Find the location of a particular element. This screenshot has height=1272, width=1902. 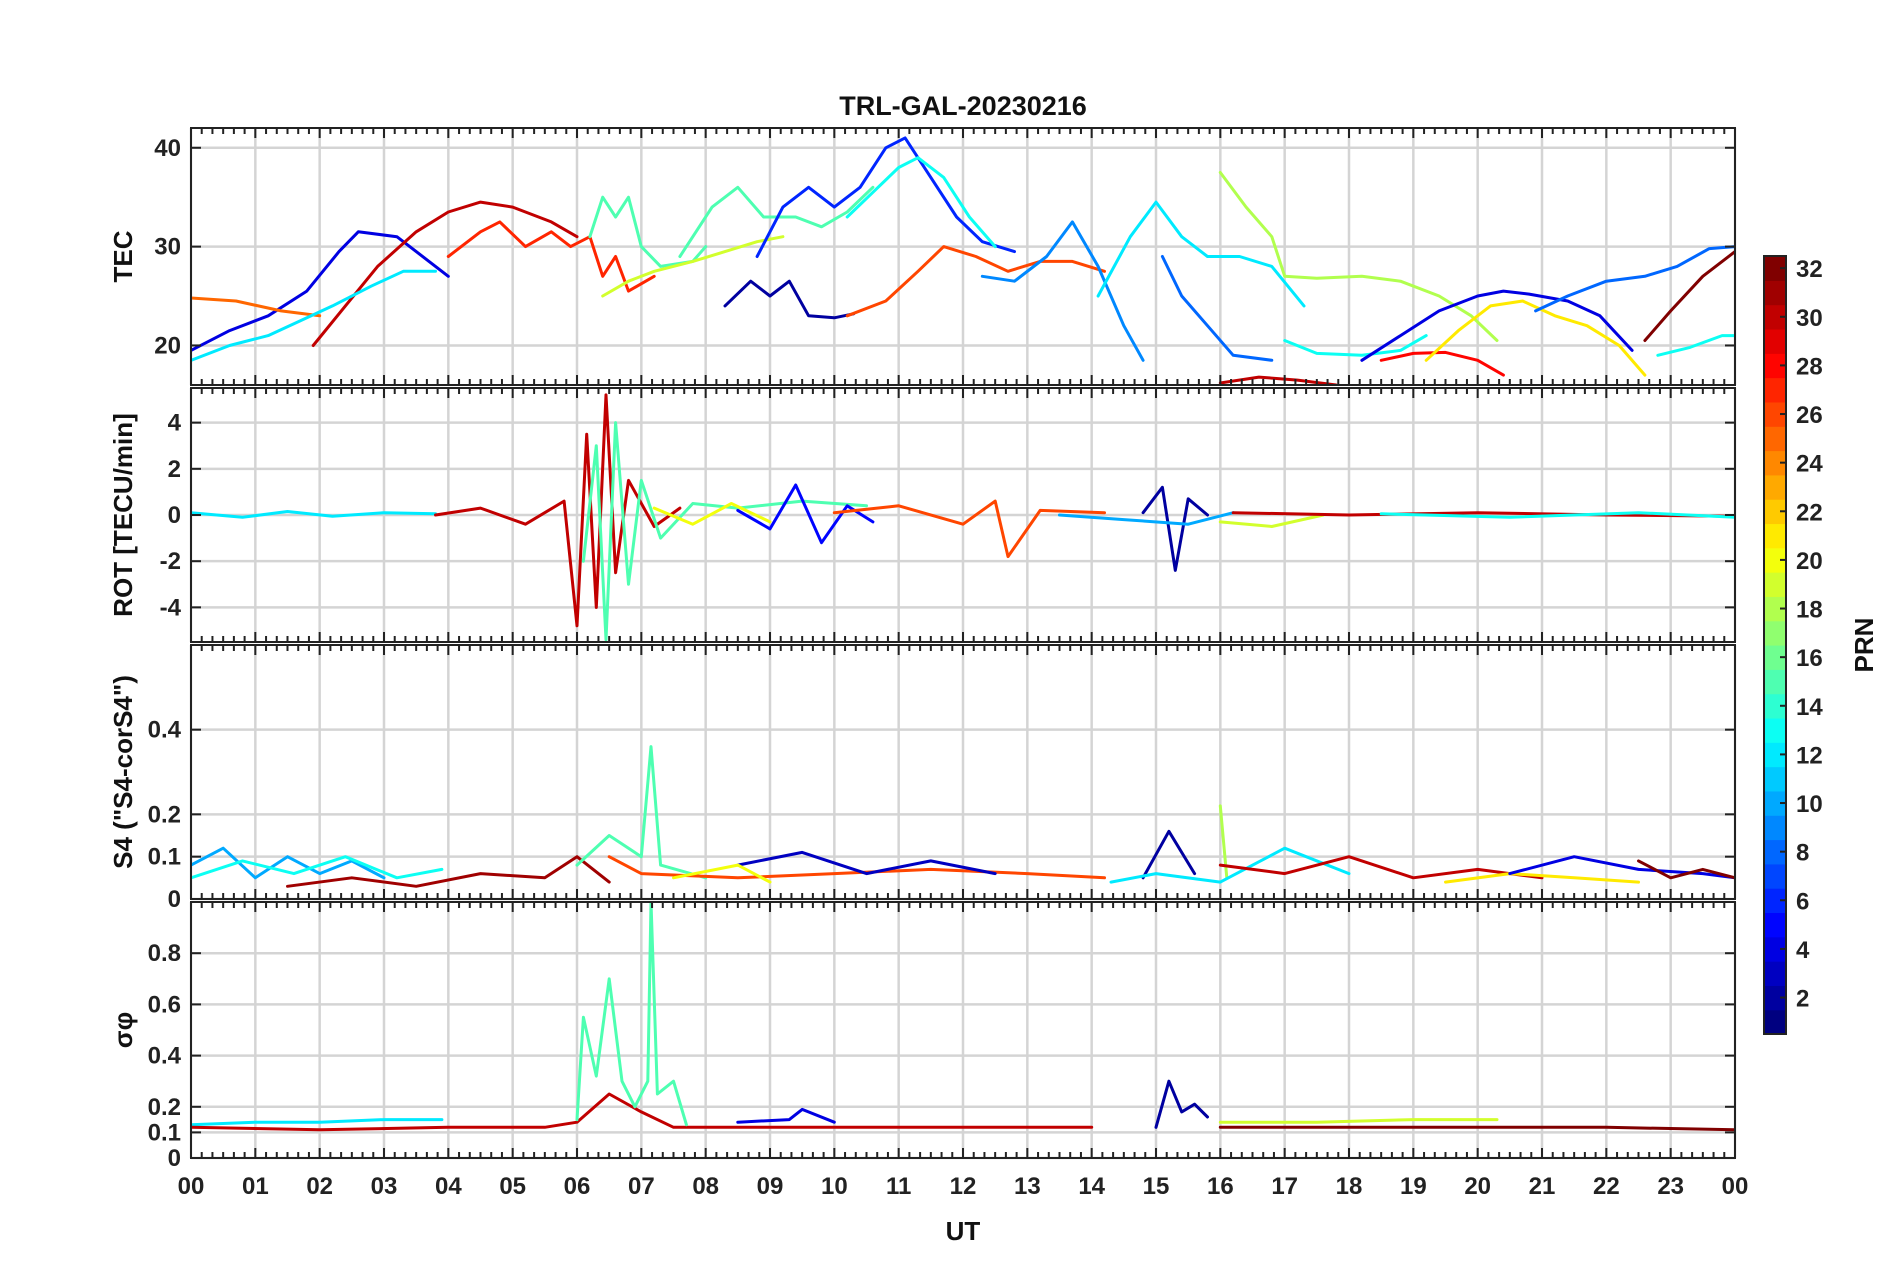

y-tick-label-s4: 0 is located at coordinates (174, 899).